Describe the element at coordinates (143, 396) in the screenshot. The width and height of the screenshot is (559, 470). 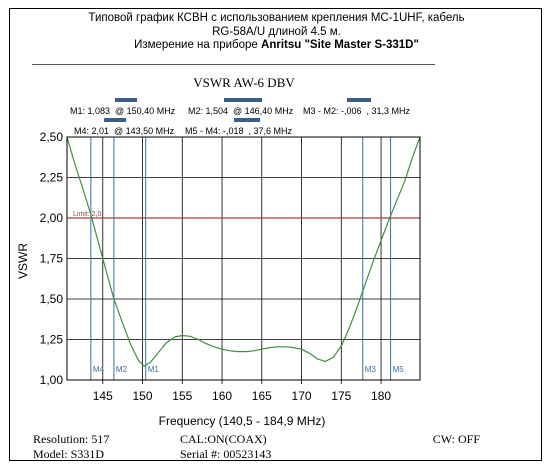
I see `x-tick-label: 150` at that location.